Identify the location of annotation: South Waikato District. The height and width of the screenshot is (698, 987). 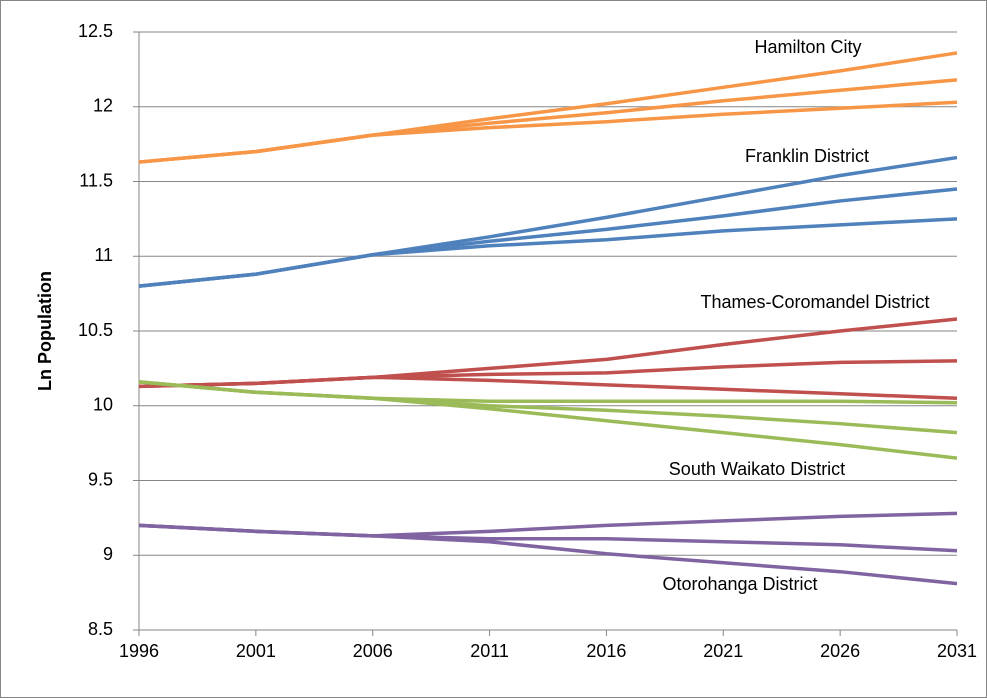
(757, 469).